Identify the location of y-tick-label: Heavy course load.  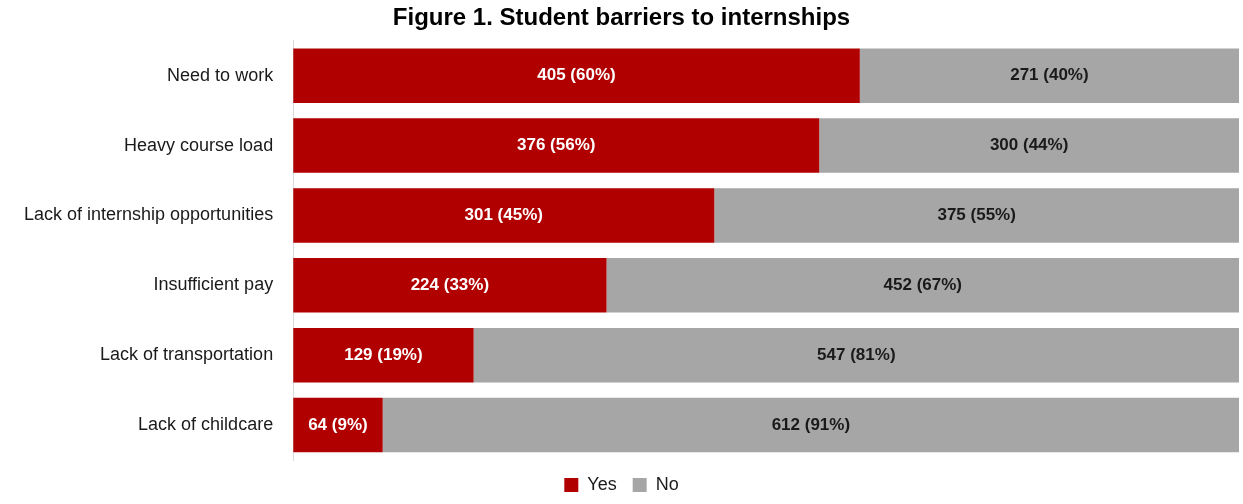
(199, 144).